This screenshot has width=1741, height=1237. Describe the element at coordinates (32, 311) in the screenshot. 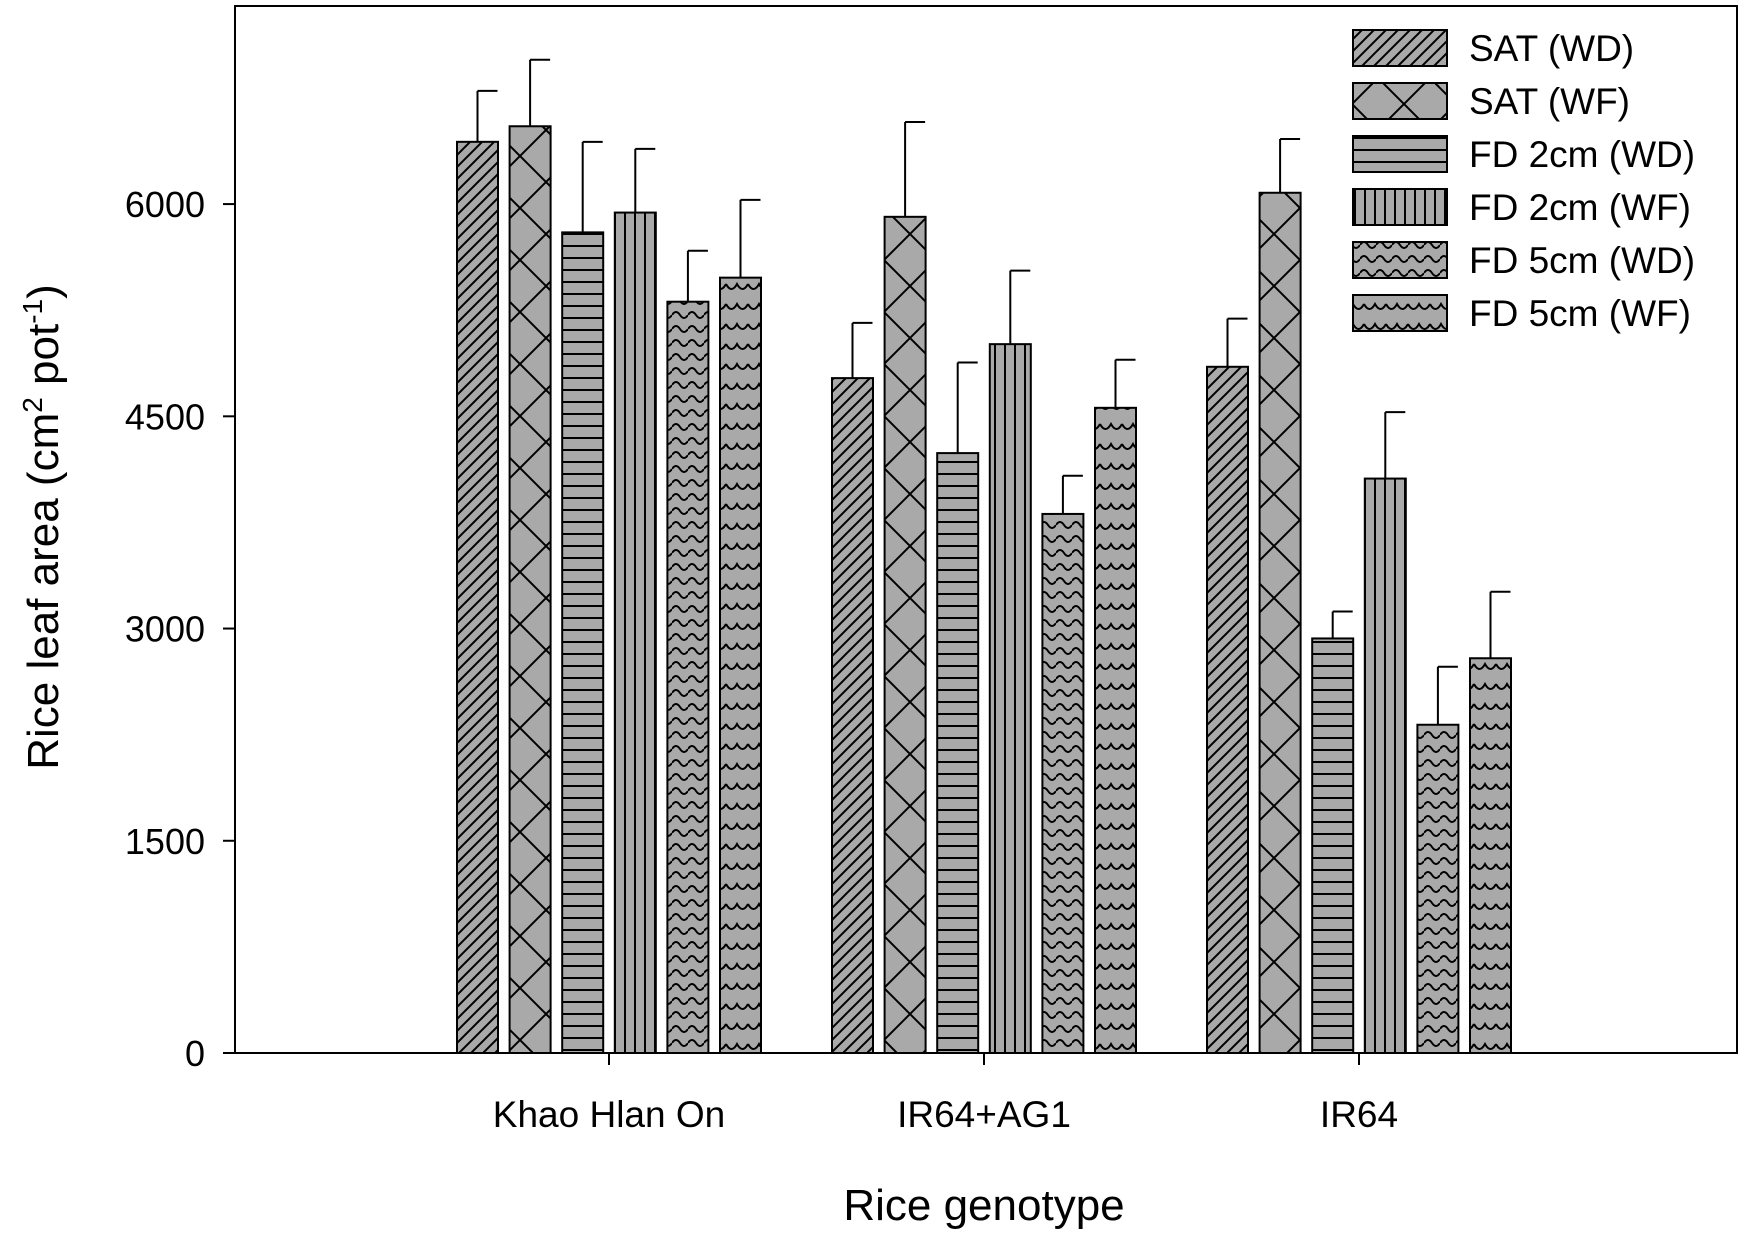

I see `y-title-sup2: -1` at that location.